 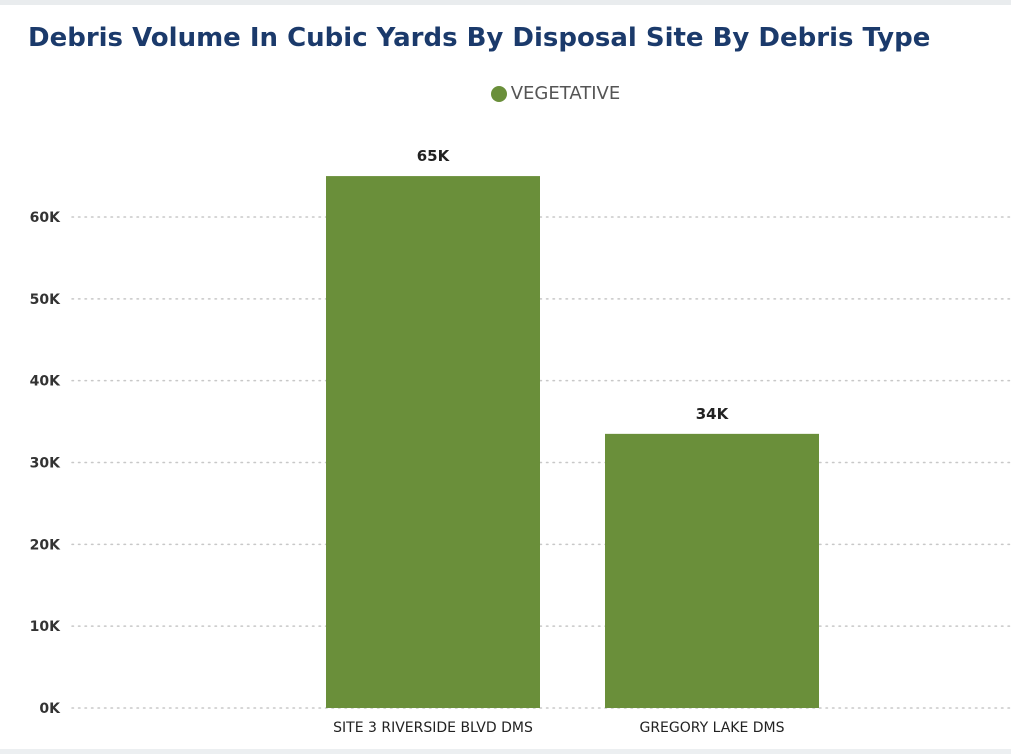 What do you see at coordinates (45, 627) in the screenshot?
I see `y-tick-label: 10K` at bounding box center [45, 627].